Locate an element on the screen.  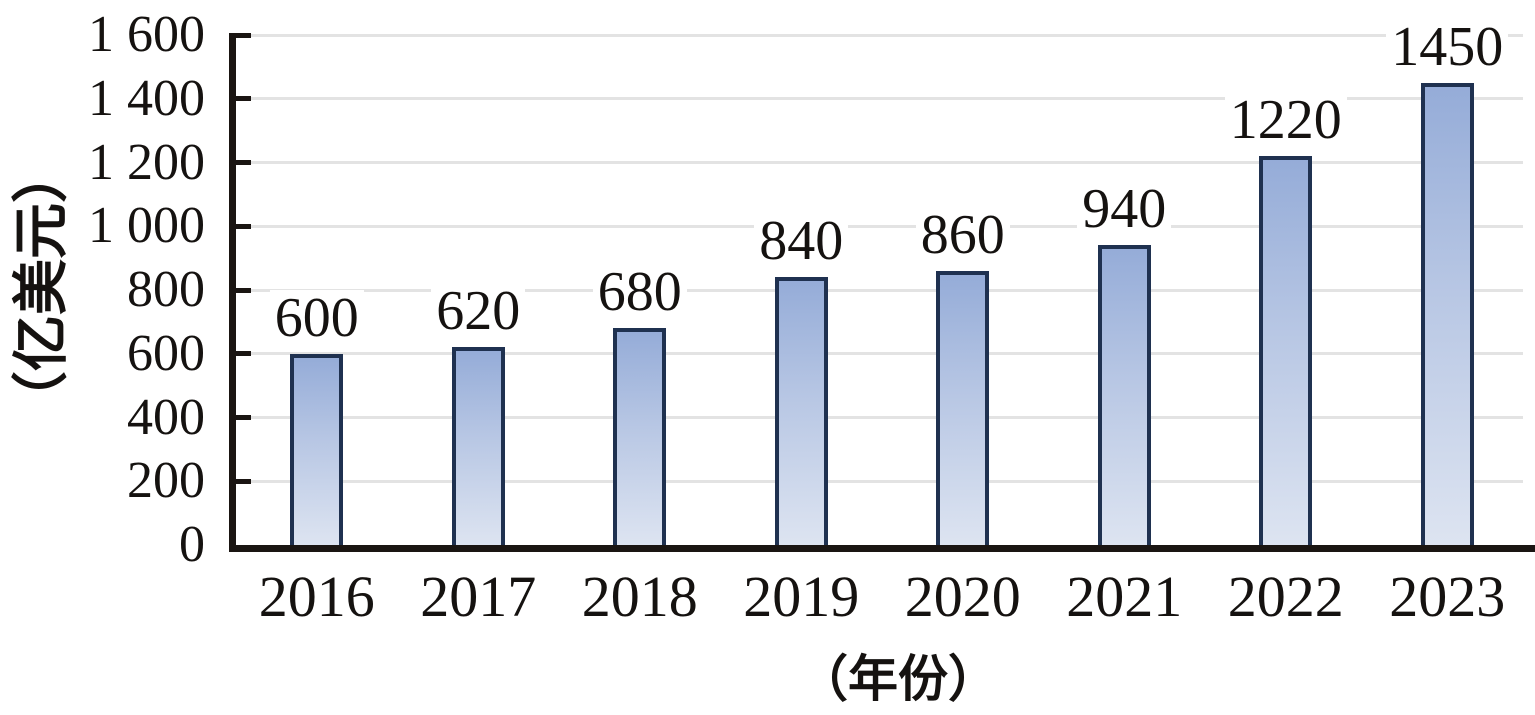
y-tick-label: 1 600 is located at coordinates (146, 34).